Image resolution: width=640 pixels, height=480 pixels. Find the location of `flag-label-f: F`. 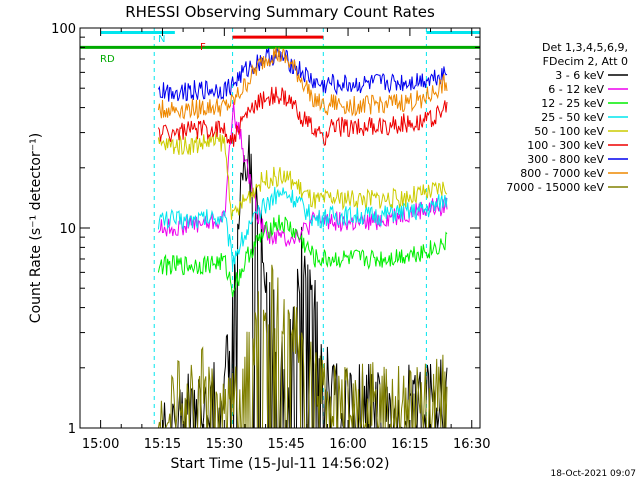

flag-label-f: F is located at coordinates (203, 47).